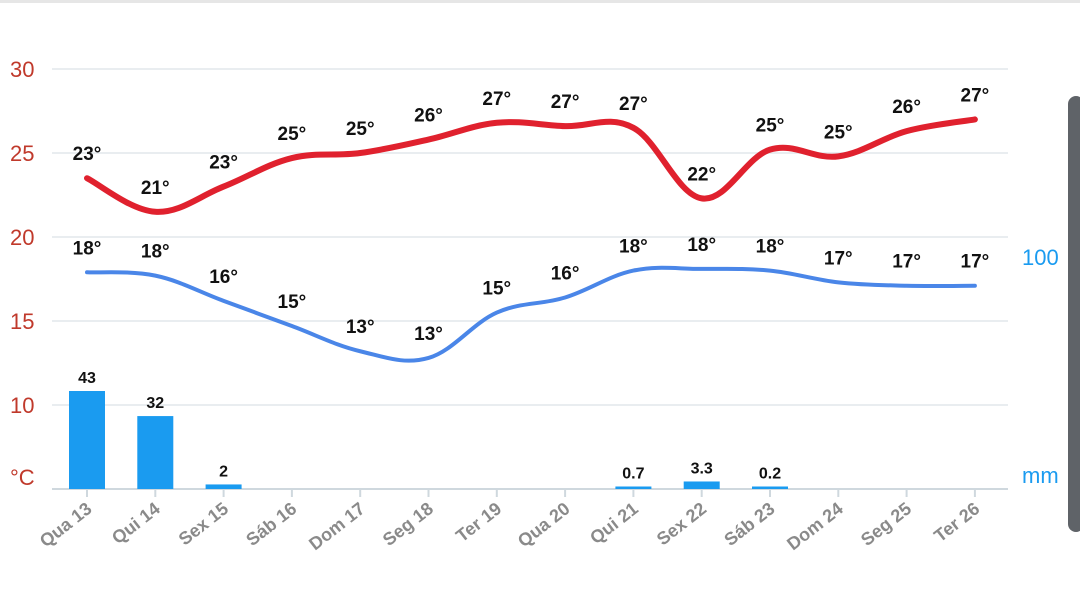 The height and width of the screenshot is (600, 1080). Describe the element at coordinates (531, 165) in the screenshot. I see `max-temperature-line` at that location.